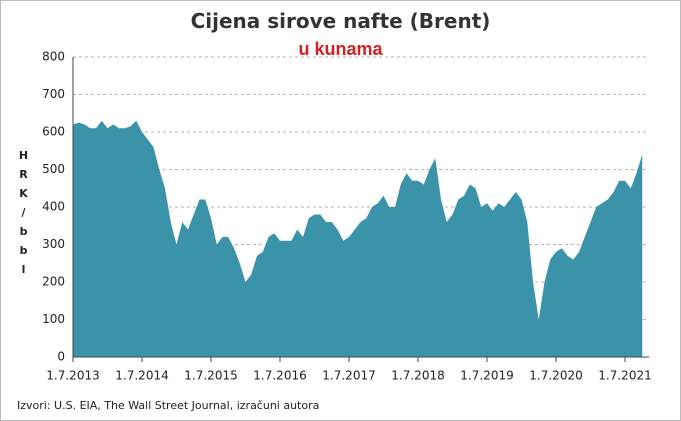  Describe the element at coordinates (53, 57) in the screenshot. I see `y-tick-label: 800` at that location.